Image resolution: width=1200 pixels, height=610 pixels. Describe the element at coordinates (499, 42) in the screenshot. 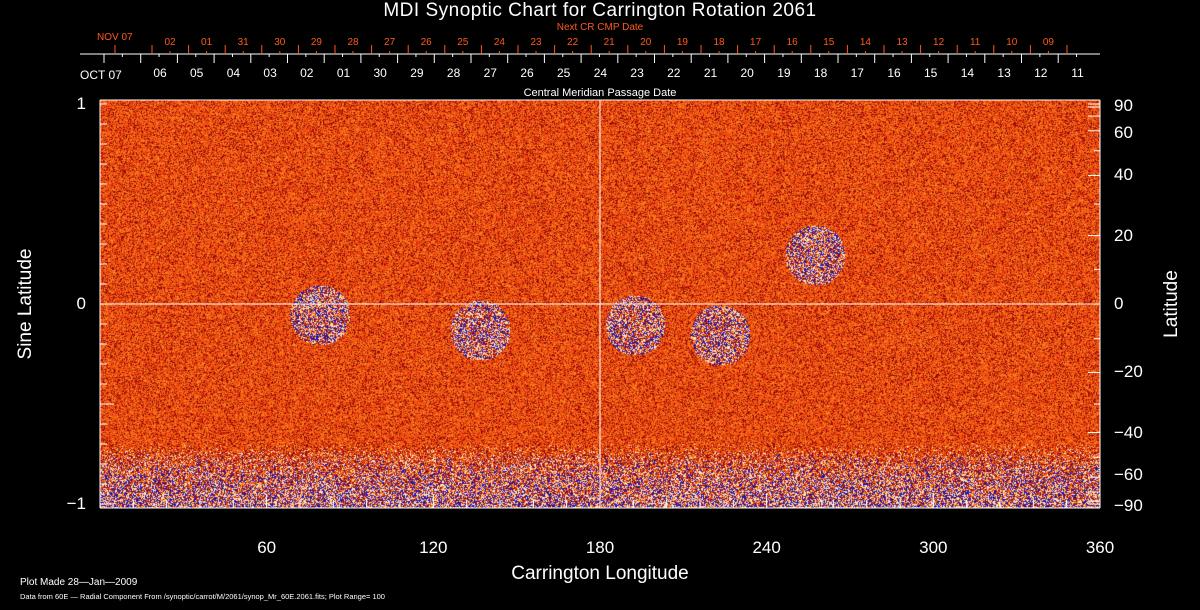

I see `next-cr-date-label: 24` at that location.